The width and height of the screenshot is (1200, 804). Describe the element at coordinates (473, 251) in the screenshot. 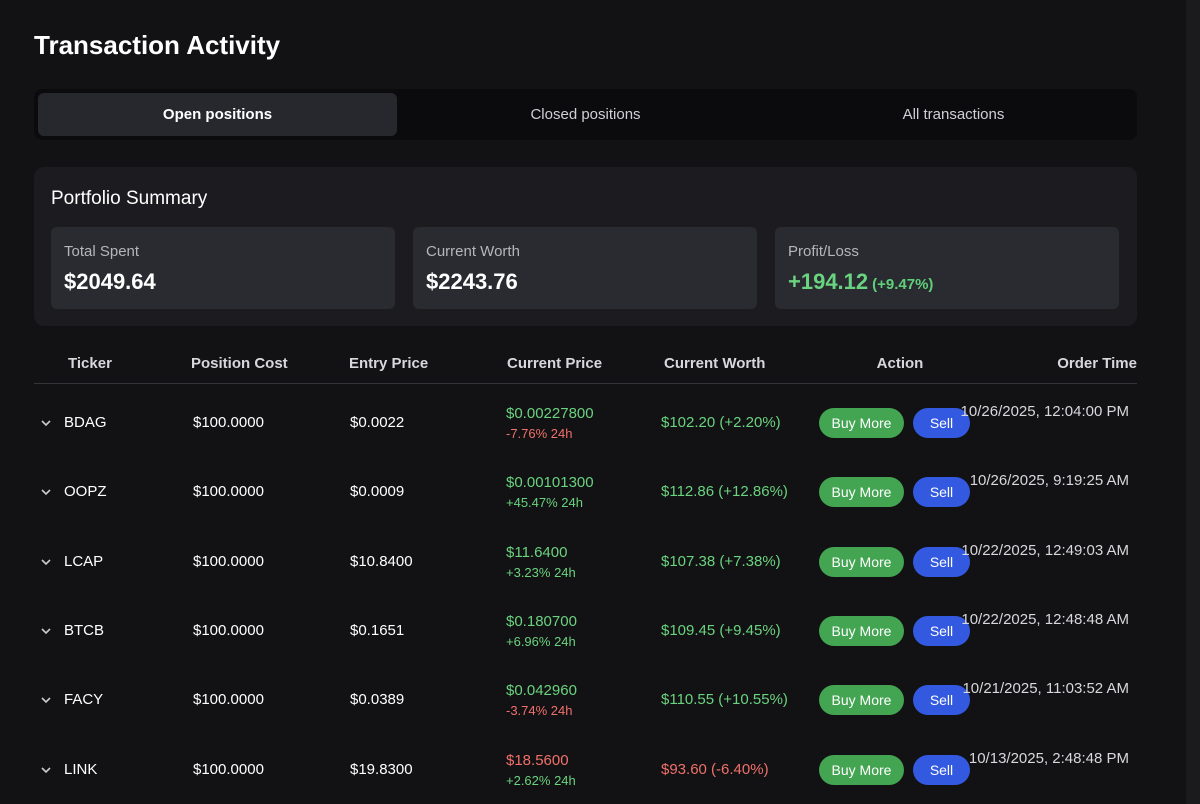

I see `card-label: Current Worth` at that location.